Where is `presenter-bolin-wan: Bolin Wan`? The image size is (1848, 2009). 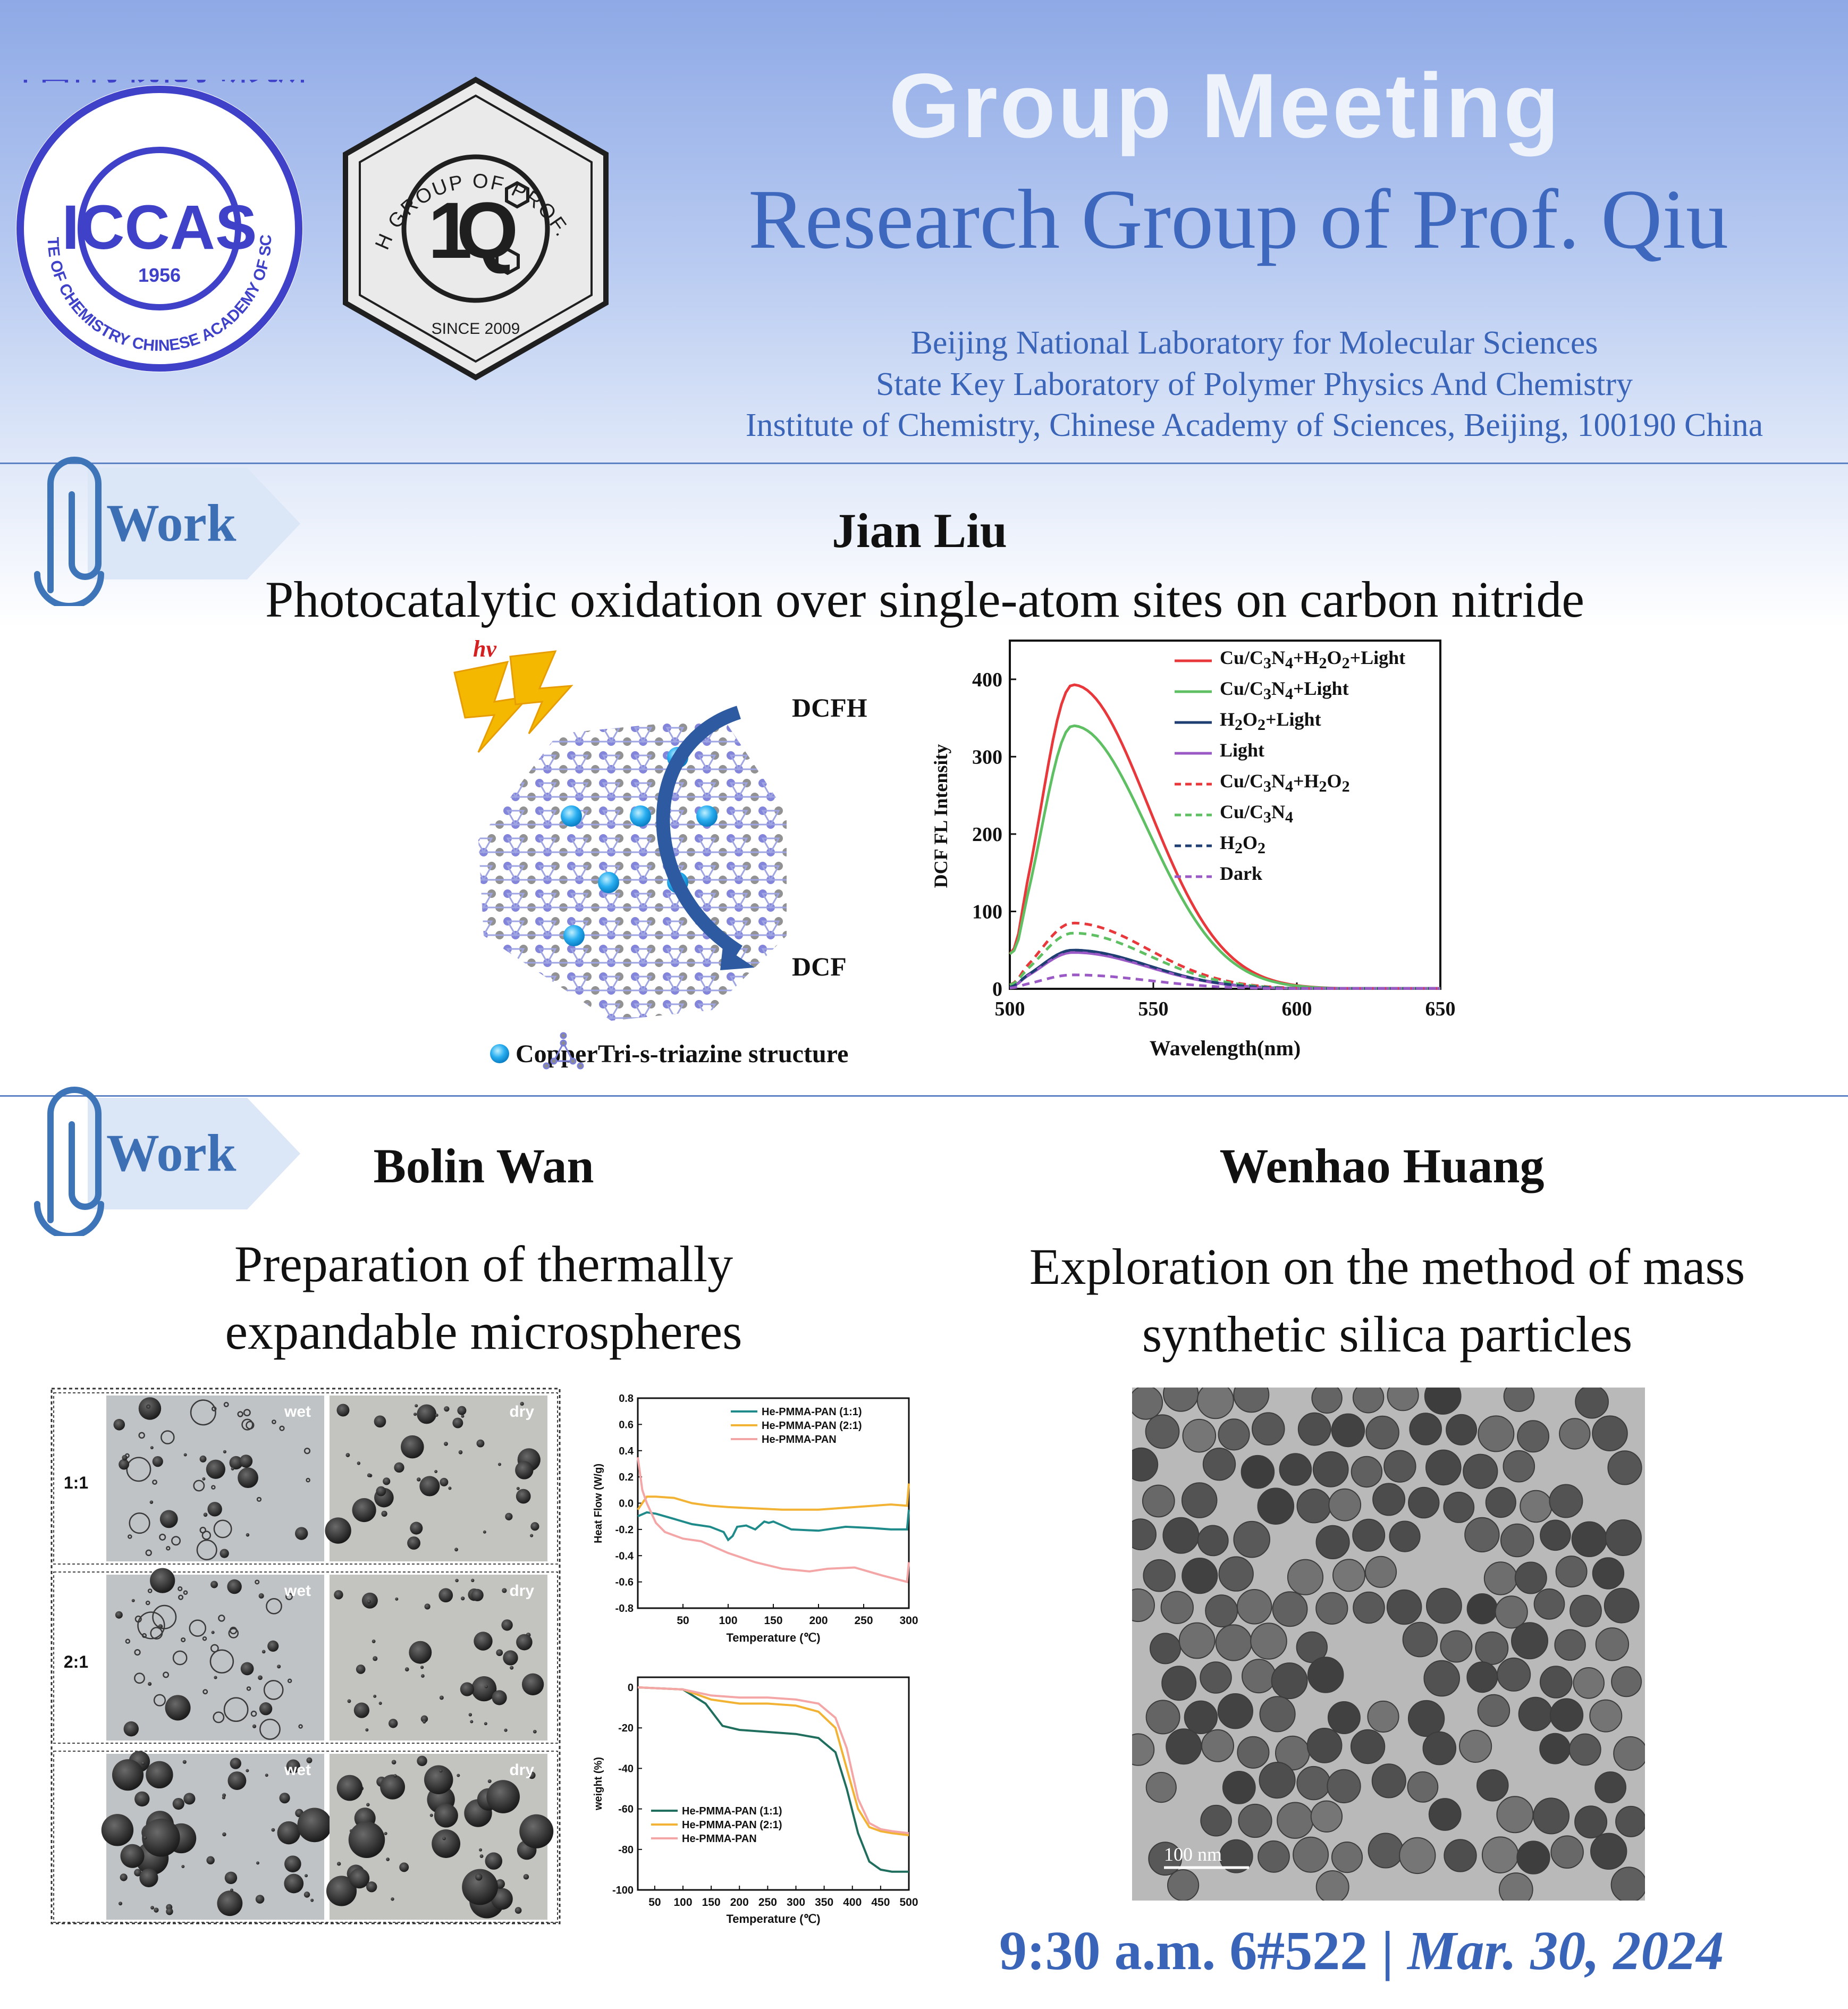 presenter-bolin-wan: Bolin Wan is located at coordinates (484, 1166).